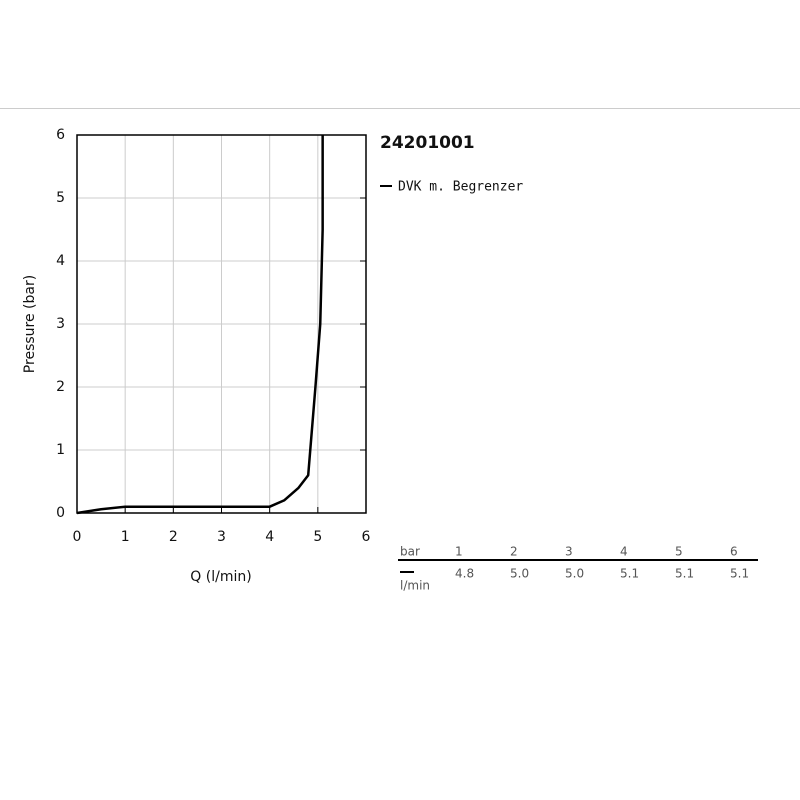 The width and height of the screenshot is (800, 800). I want to click on y-tick-label: 5, so click(60, 198).